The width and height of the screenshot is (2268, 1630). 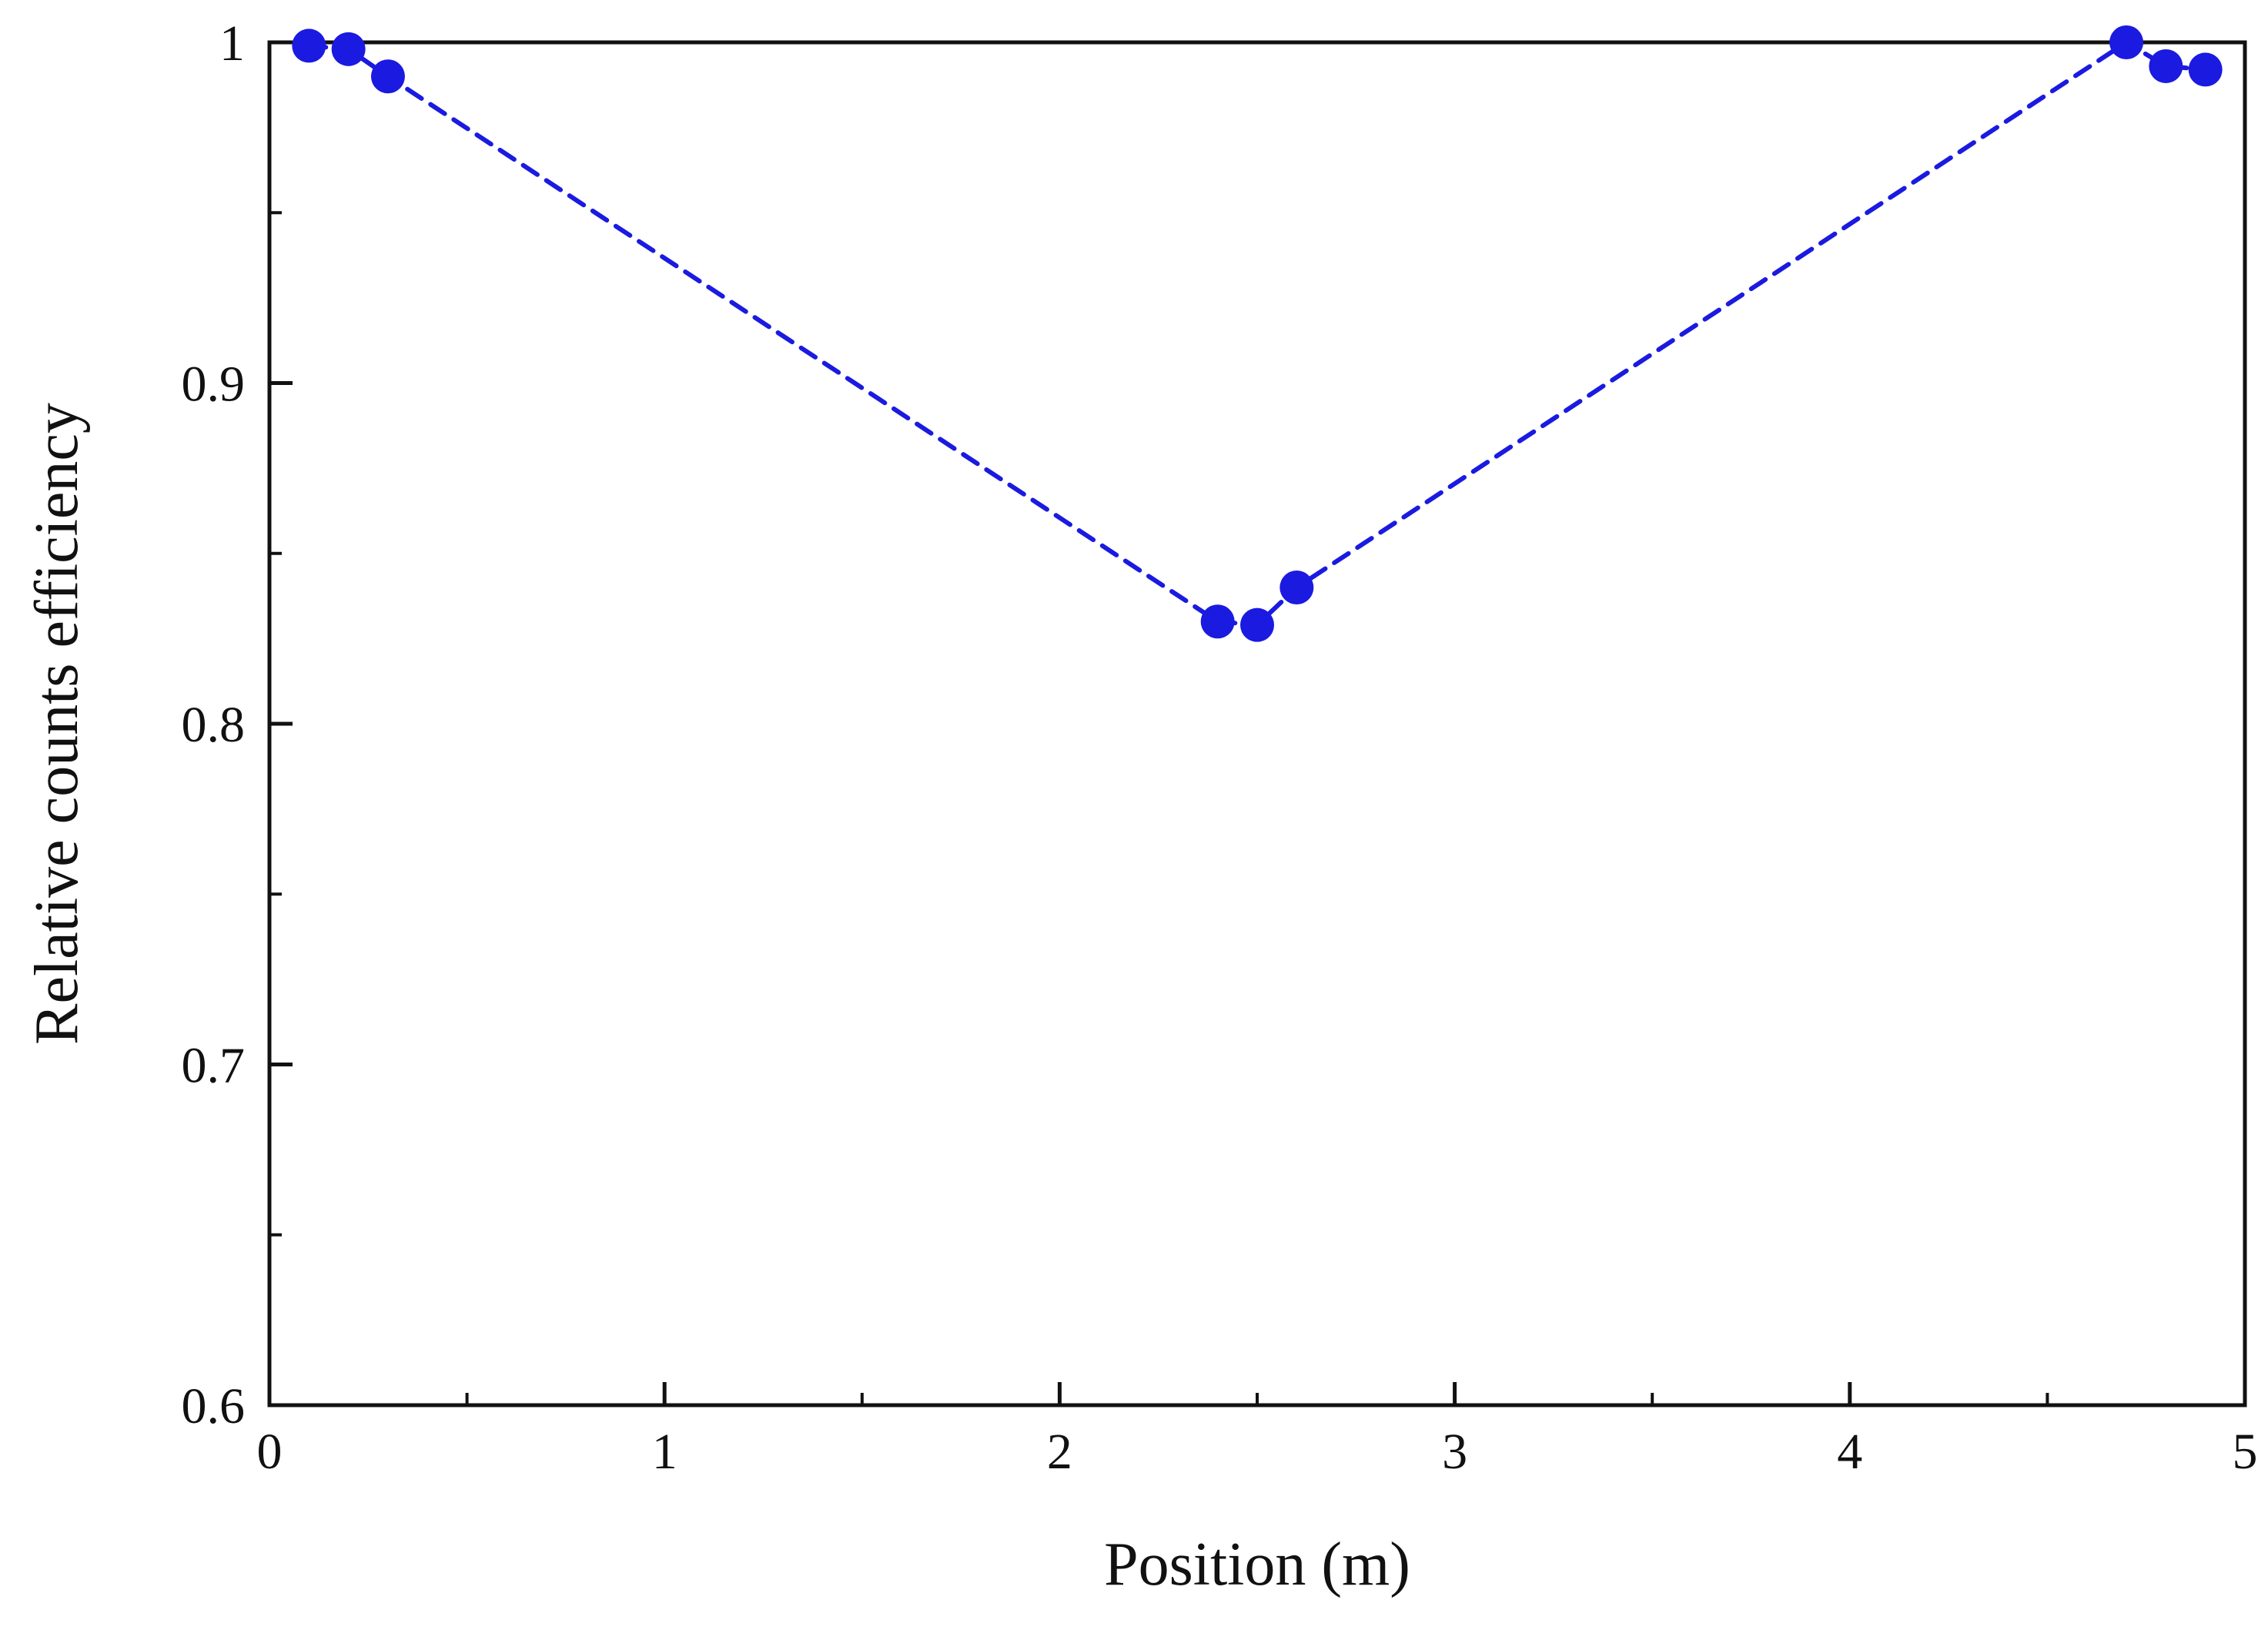 What do you see at coordinates (2245, 1452) in the screenshot?
I see `x-tick-label: 5` at bounding box center [2245, 1452].